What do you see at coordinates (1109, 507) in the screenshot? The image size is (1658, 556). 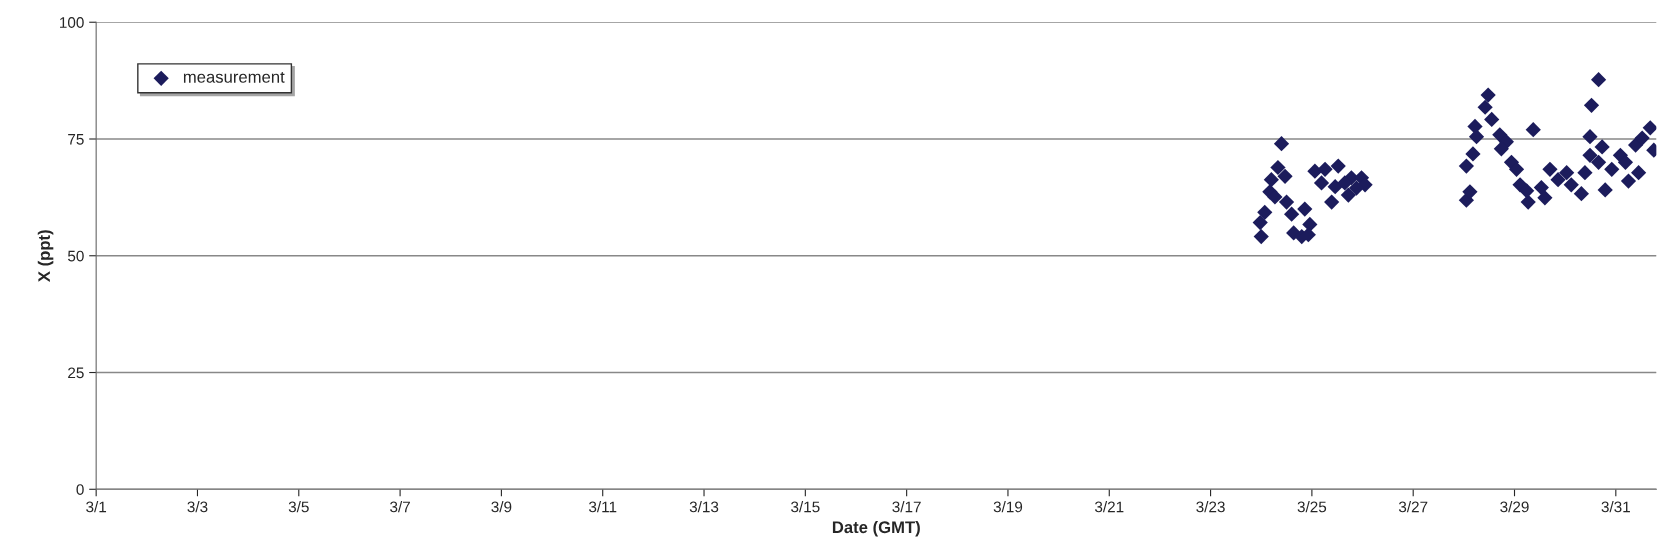 I see `x-tick-label: 3/21` at bounding box center [1109, 507].